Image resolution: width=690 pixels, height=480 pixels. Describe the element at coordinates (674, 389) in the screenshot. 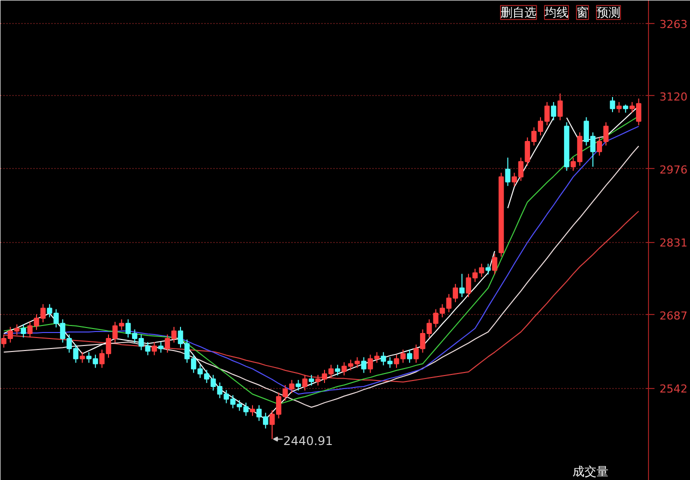

I see `y-tick-label: 2542` at that location.